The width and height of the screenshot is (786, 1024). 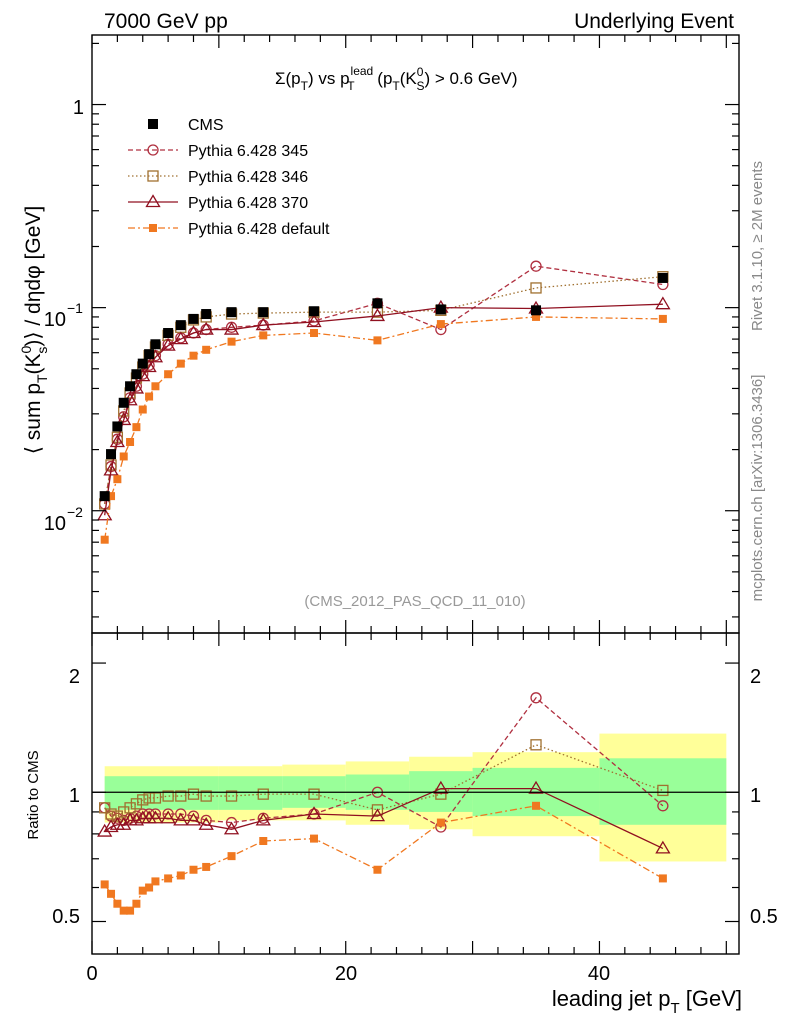 What do you see at coordinates (91, 974) in the screenshot?
I see `xtick-label-0: 0` at bounding box center [91, 974].